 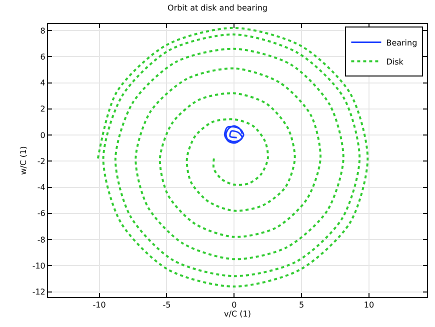 I want to click on x-tick-label: -5, so click(x=166, y=305).